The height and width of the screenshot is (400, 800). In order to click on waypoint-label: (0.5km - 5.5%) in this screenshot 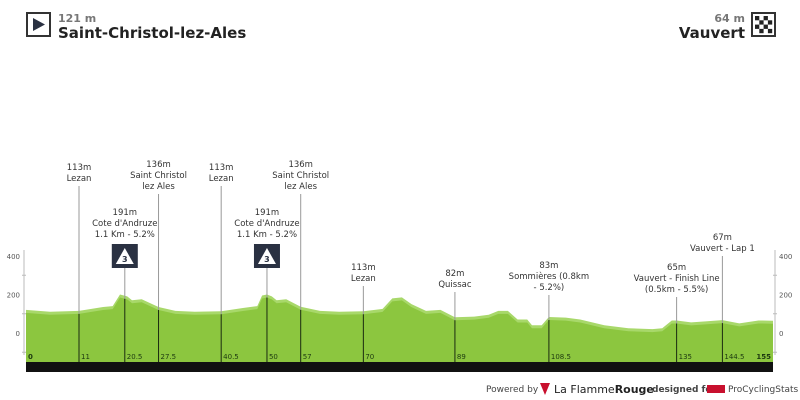, I will do `click(676, 290)`.